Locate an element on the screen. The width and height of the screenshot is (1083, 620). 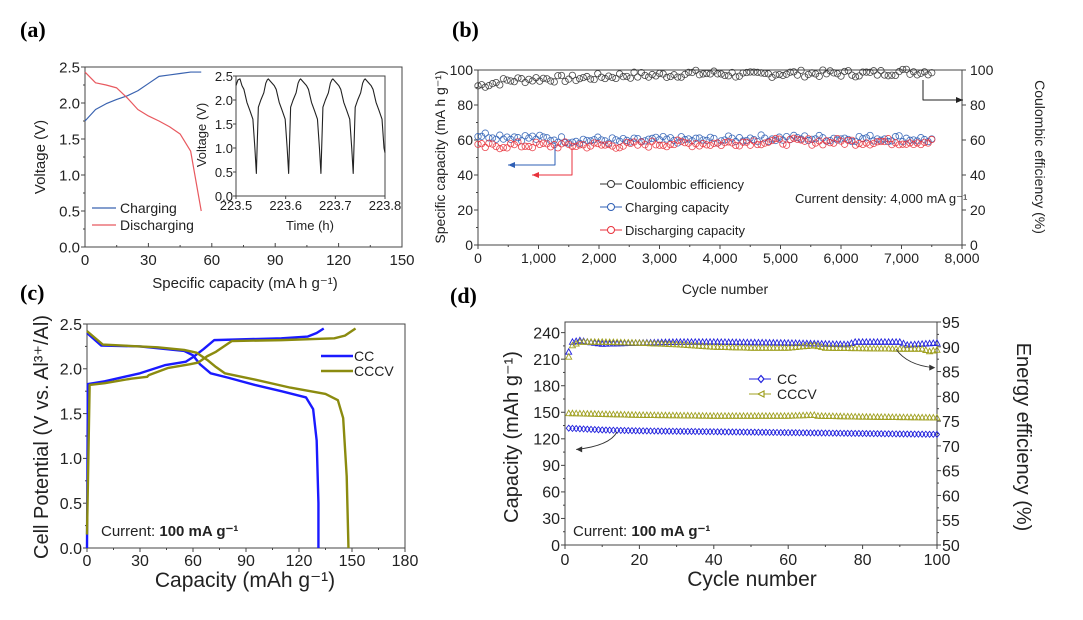
y2-tick-label: 95 is located at coordinates (951, 323).